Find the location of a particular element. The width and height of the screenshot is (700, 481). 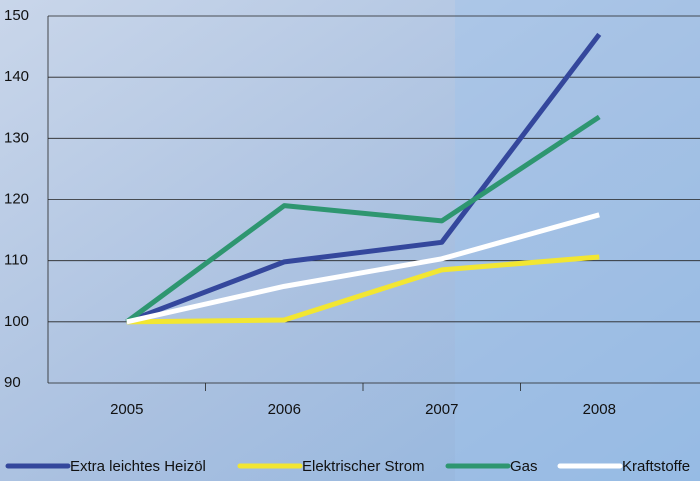

legend-label: Extra leichtes Heizöl is located at coordinates (138, 466).